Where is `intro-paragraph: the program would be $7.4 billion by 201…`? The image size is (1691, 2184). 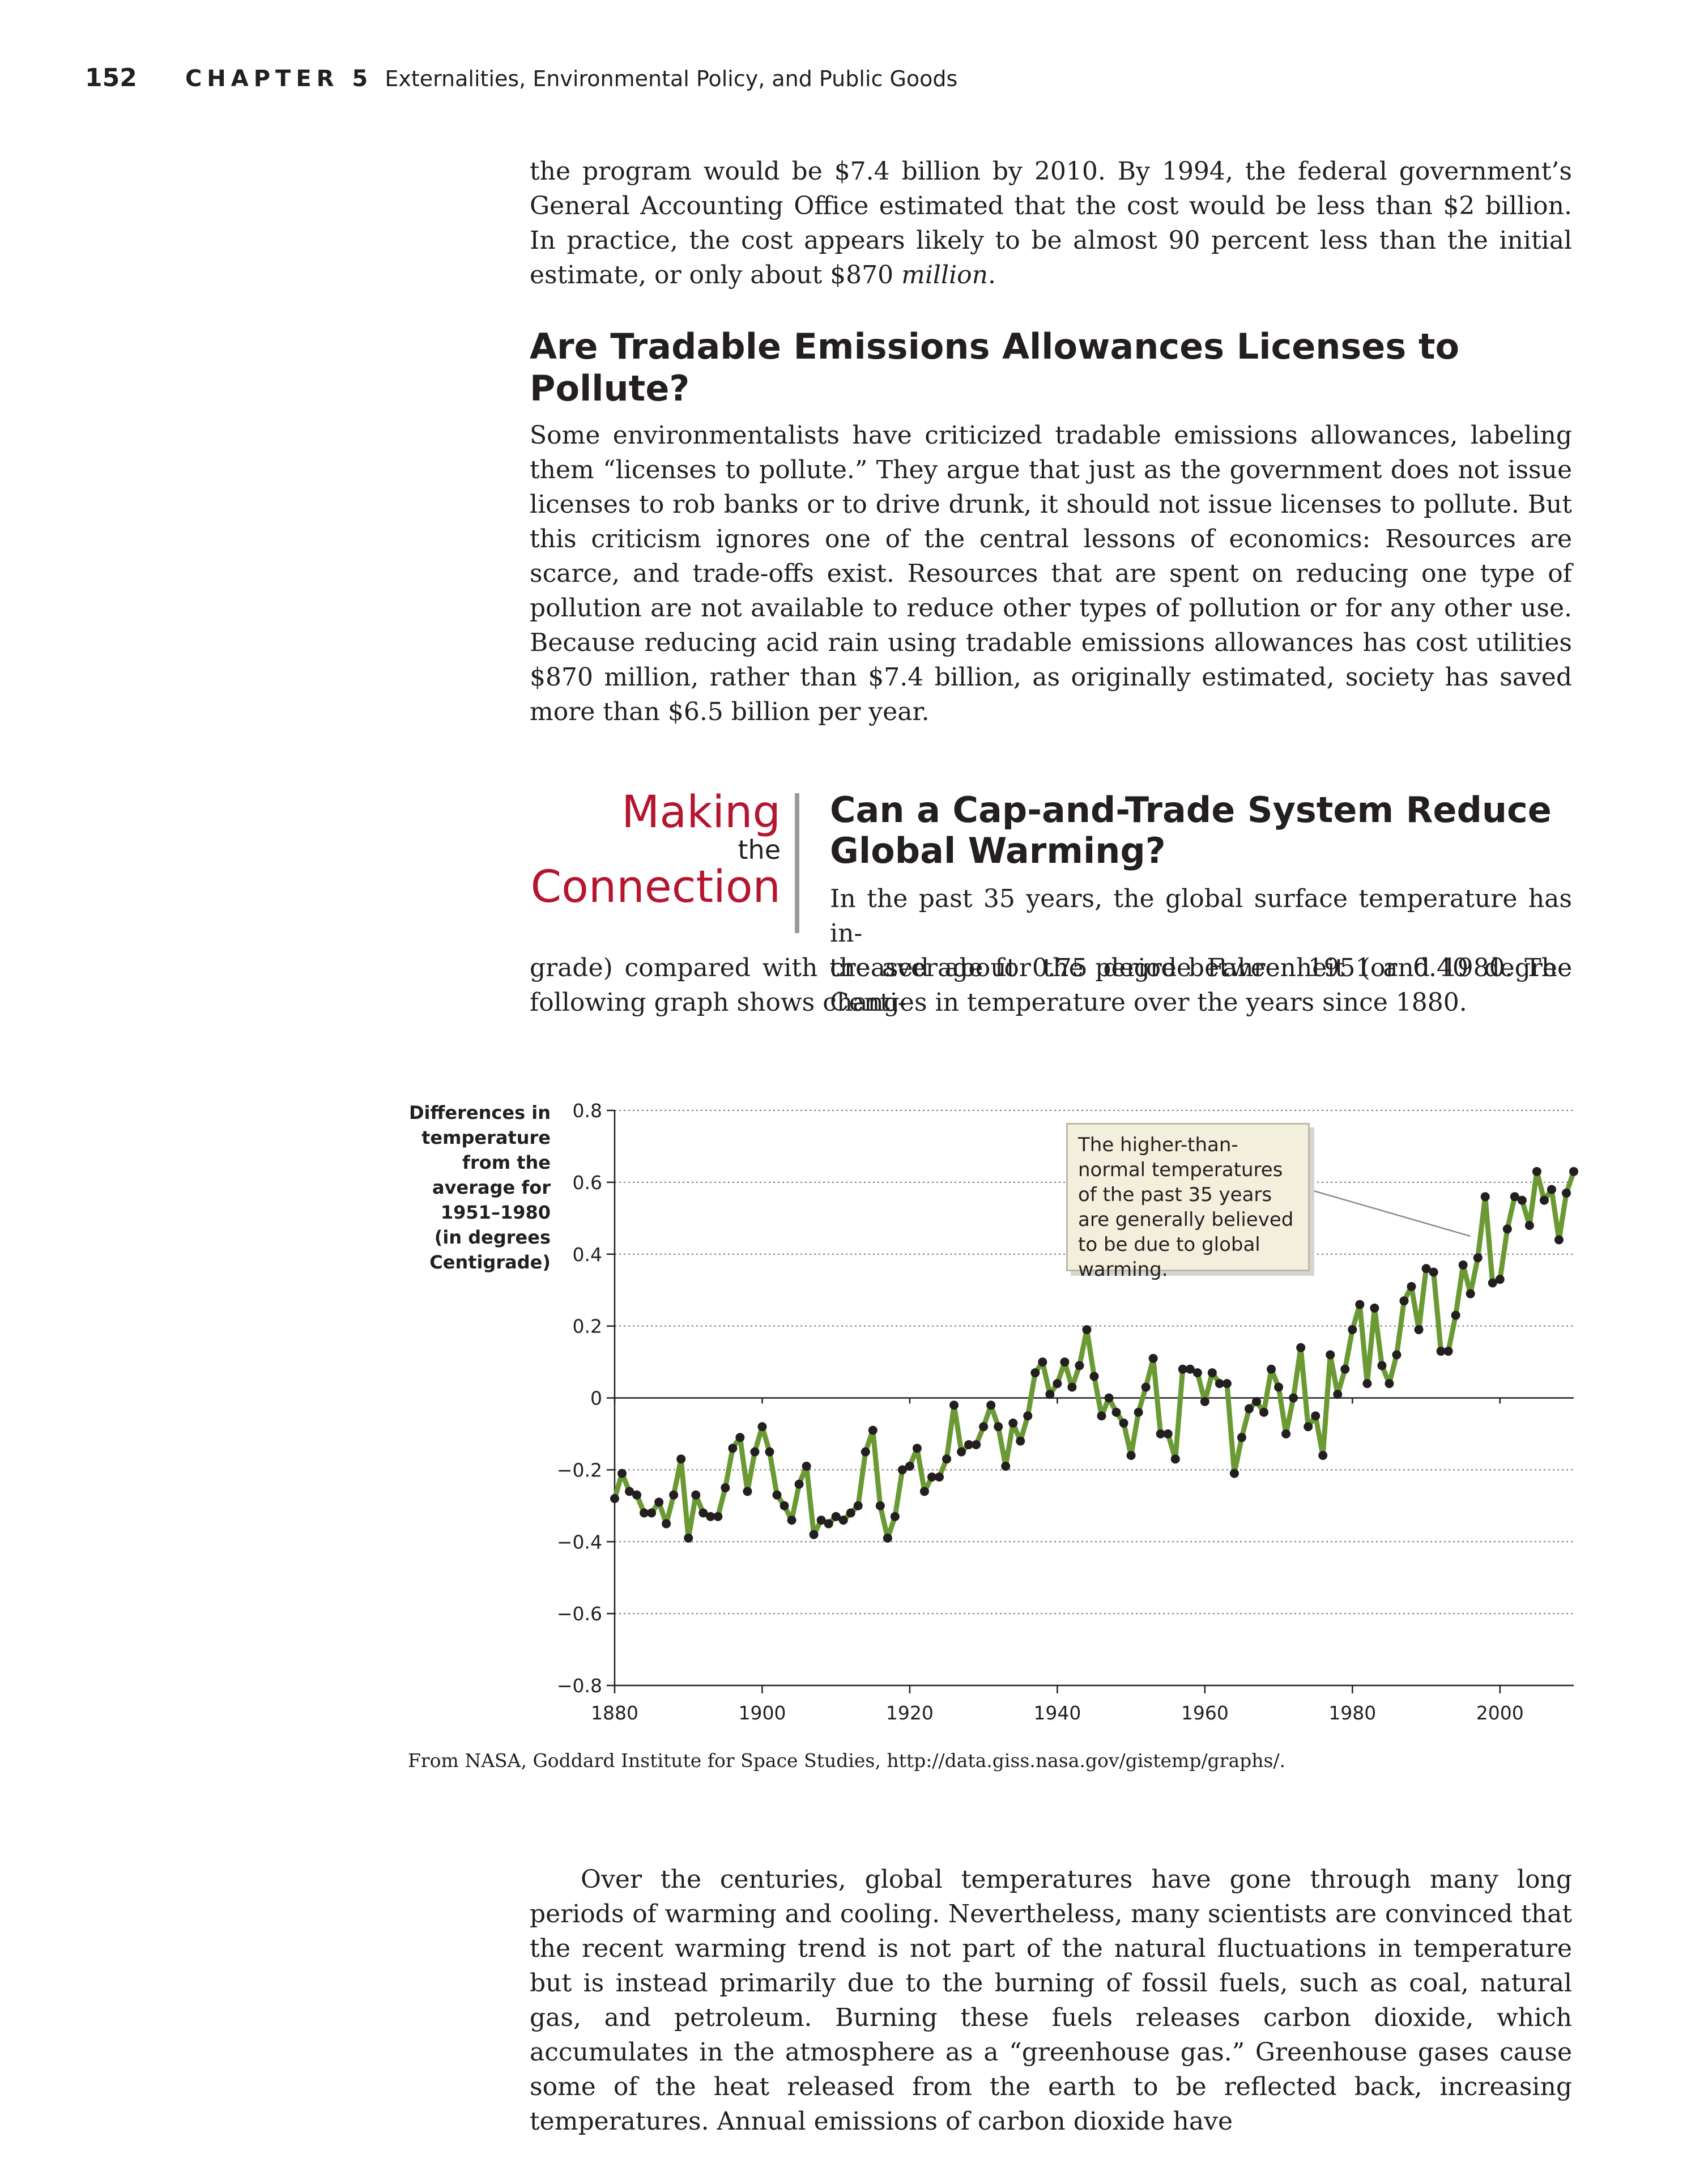 intro-paragraph: the program would be $7.4 billion by 201… is located at coordinates (1051, 223).